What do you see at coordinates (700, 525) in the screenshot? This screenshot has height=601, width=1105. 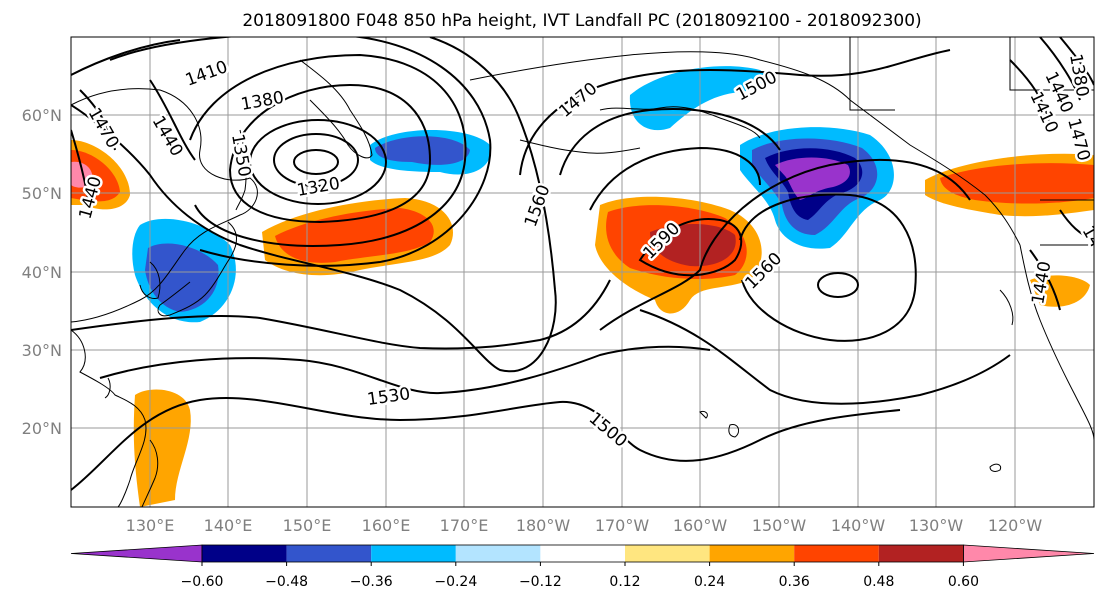 I see `lon-label: 160°W` at bounding box center [700, 525].